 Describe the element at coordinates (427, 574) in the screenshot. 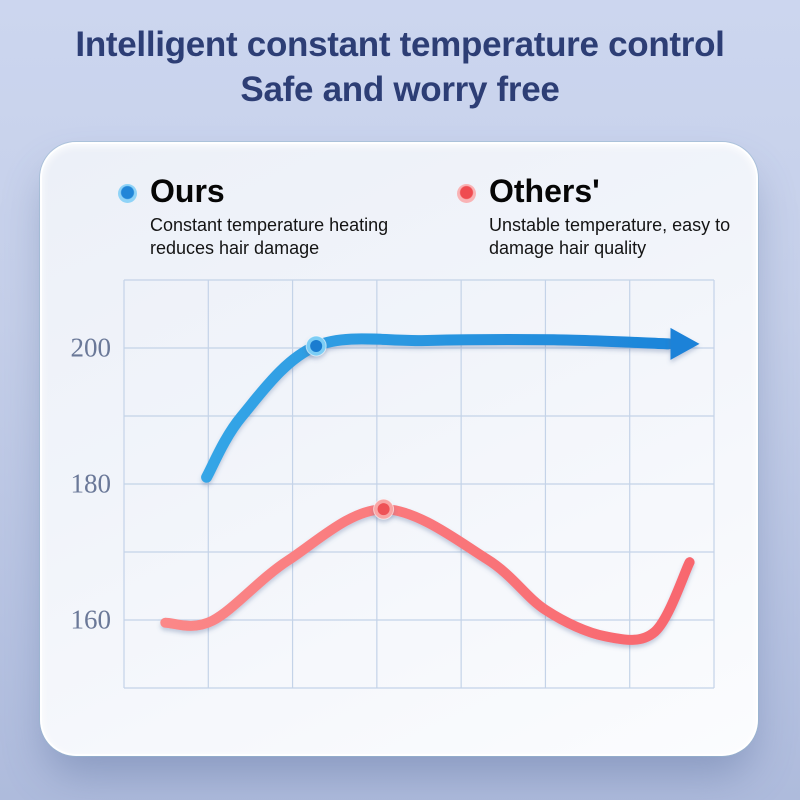

I see `series-line-others` at that location.